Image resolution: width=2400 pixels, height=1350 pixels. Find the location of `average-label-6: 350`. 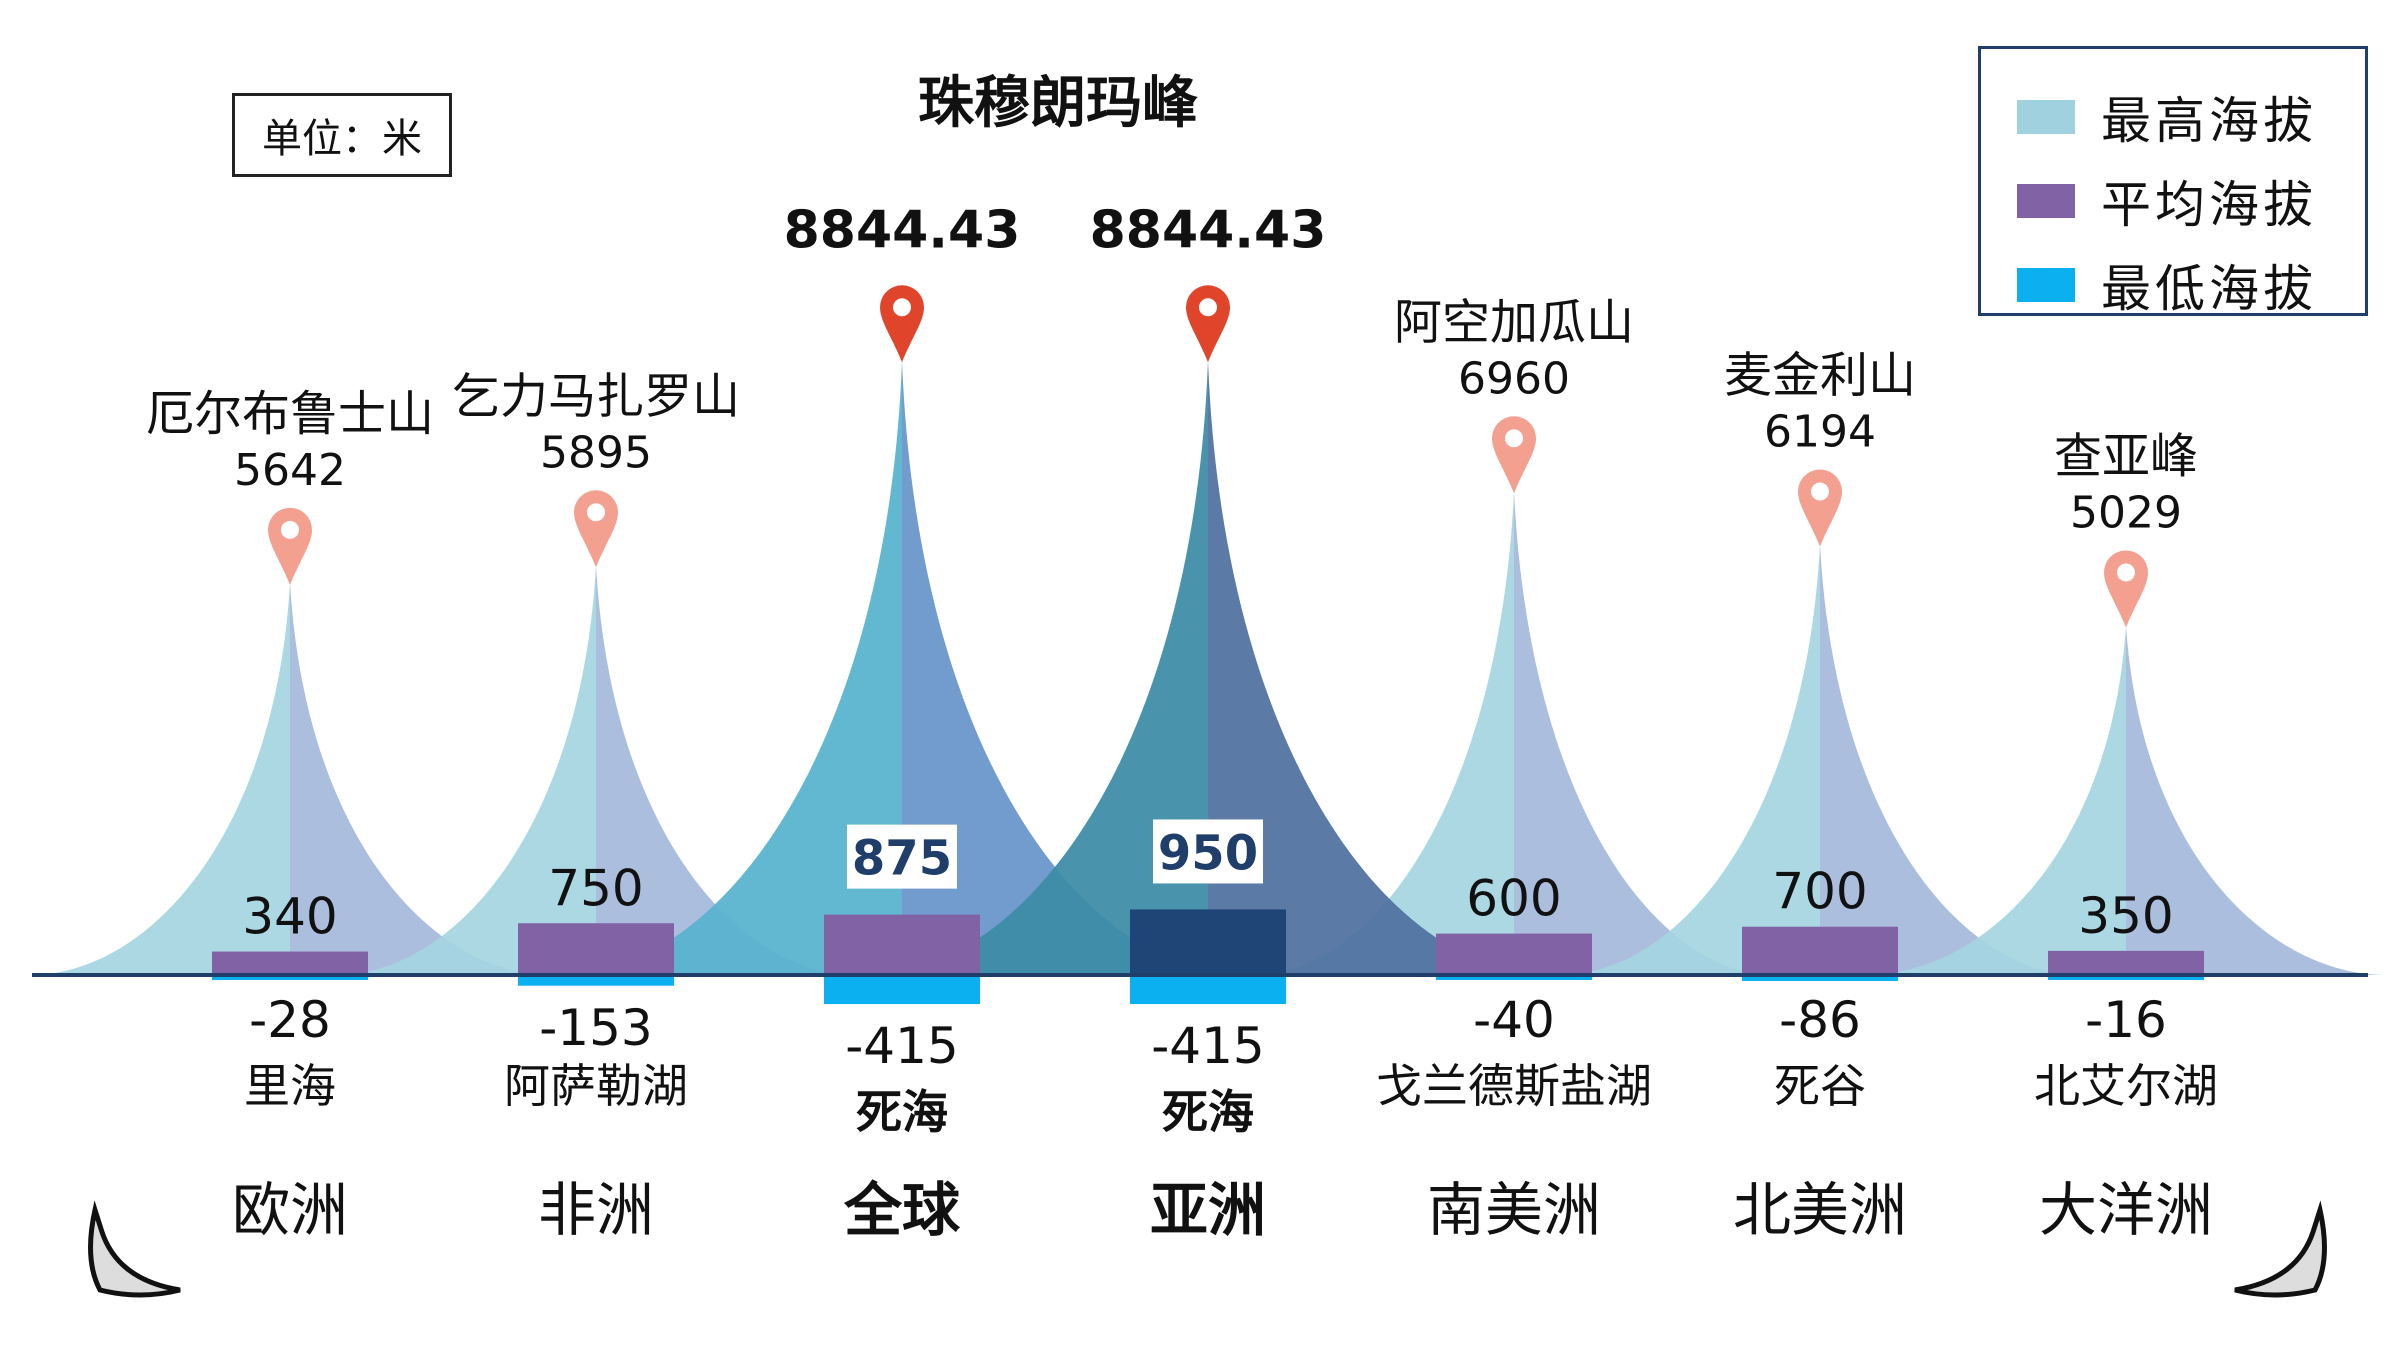

average-label-6: 350 is located at coordinates (2125, 916).